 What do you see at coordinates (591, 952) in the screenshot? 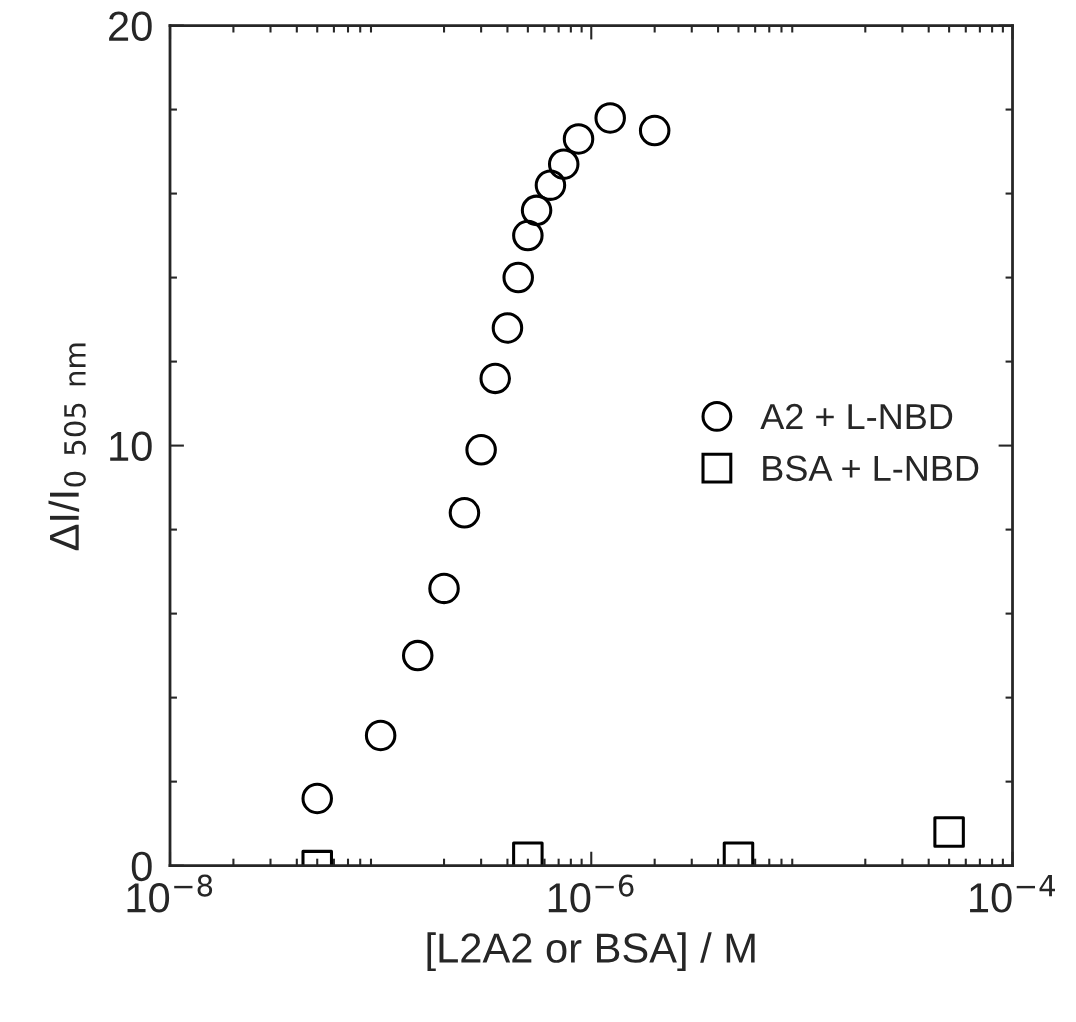
I see `x-axis-title: [L2A2 or BSA] / M` at bounding box center [591, 952].